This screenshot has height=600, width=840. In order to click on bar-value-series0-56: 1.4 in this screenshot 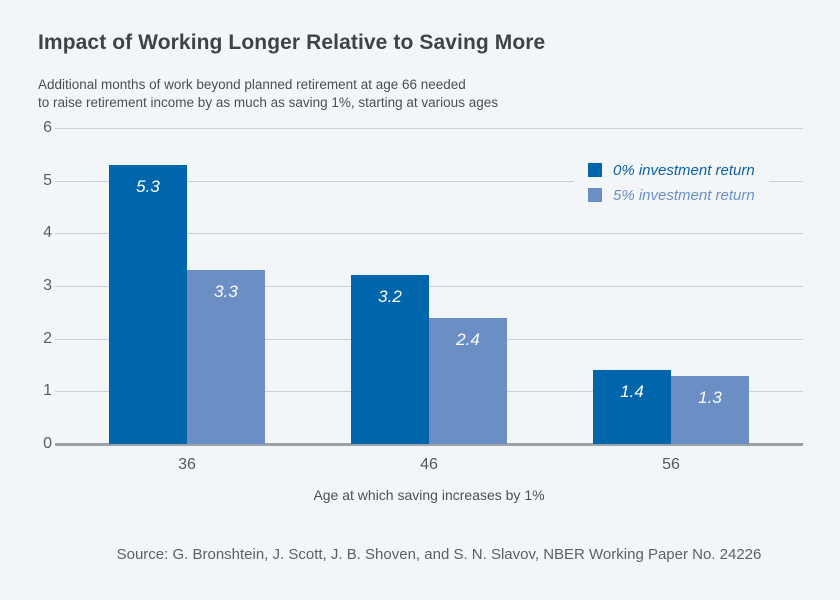, I will do `click(632, 392)`.